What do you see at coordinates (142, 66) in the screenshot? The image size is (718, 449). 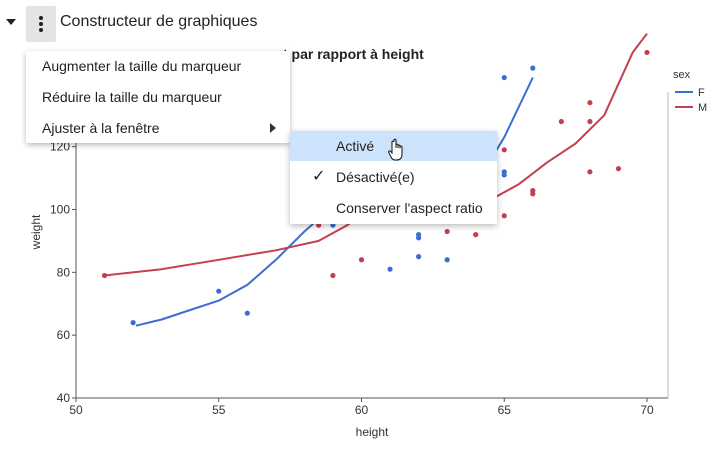 I see `menu-item-label: Augmenter la taille du marqueur` at bounding box center [142, 66].